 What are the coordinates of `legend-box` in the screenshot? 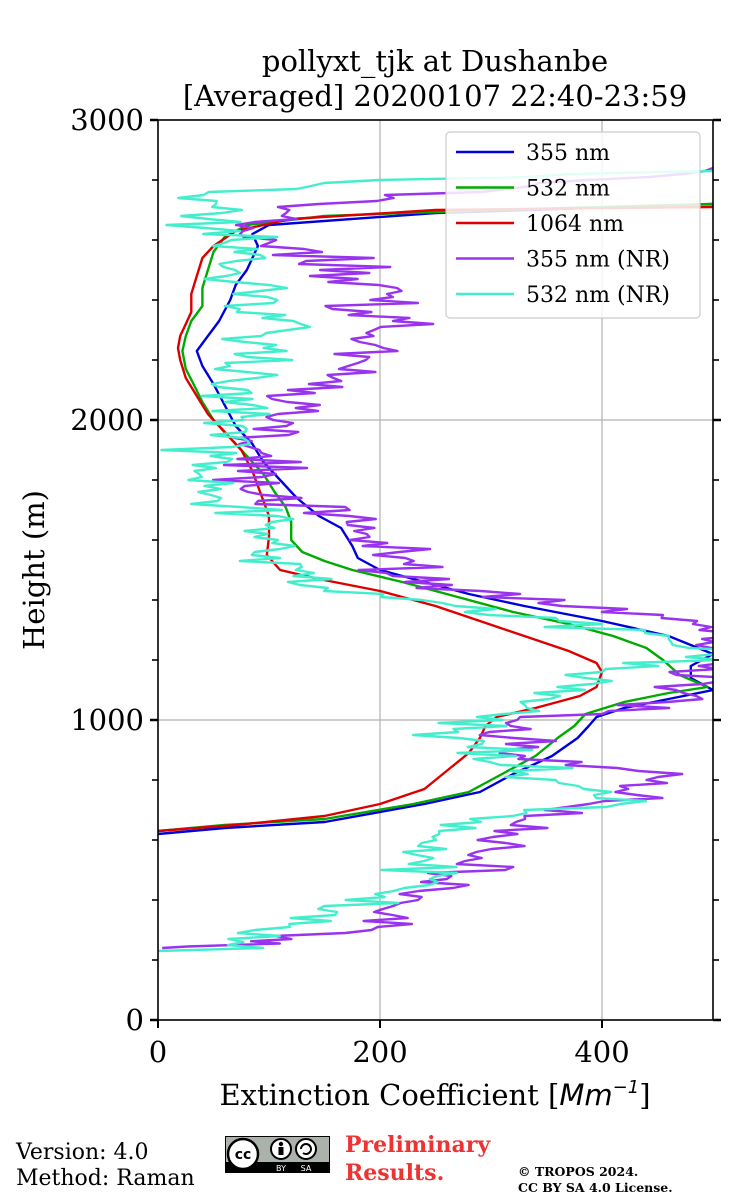 It's located at (573, 225).